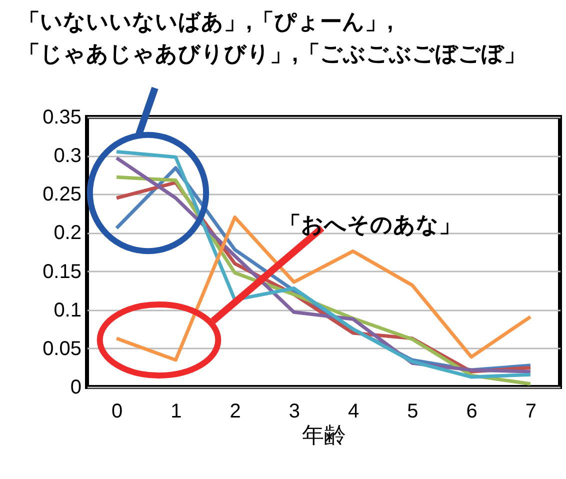 The image size is (566, 479). Describe the element at coordinates (68, 310) in the screenshot. I see `y-tick-label: 0.1` at that location.